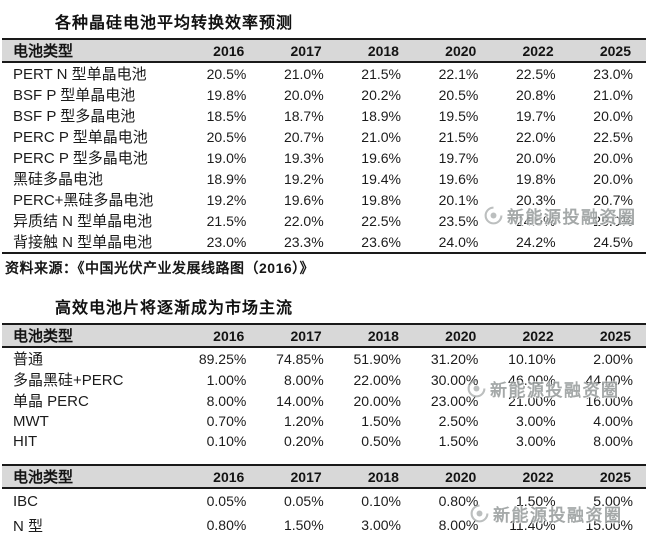  What do you see at coordinates (68, 380) in the screenshot?
I see `row-label: 多晶黑硅+PERC` at bounding box center [68, 380].